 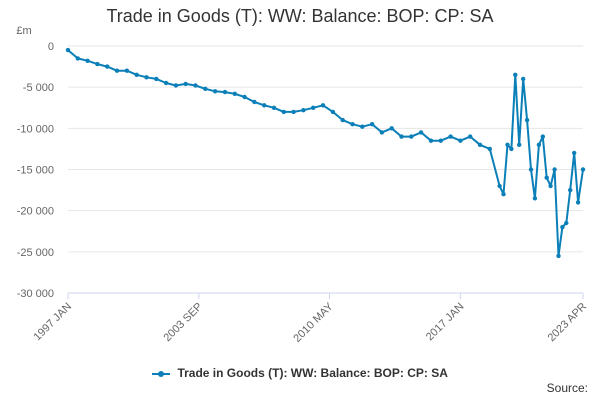 What do you see at coordinates (567, 388) in the screenshot?
I see `source-label: Source:` at bounding box center [567, 388].